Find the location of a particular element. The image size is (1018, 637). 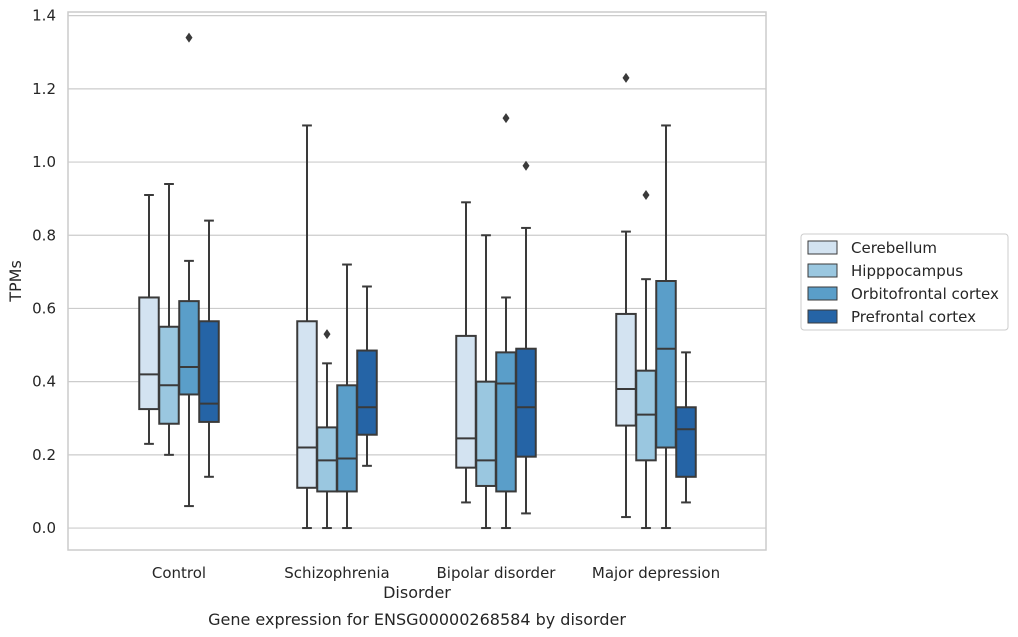

x-tick-label: Schizophrenia is located at coordinates (336, 573).